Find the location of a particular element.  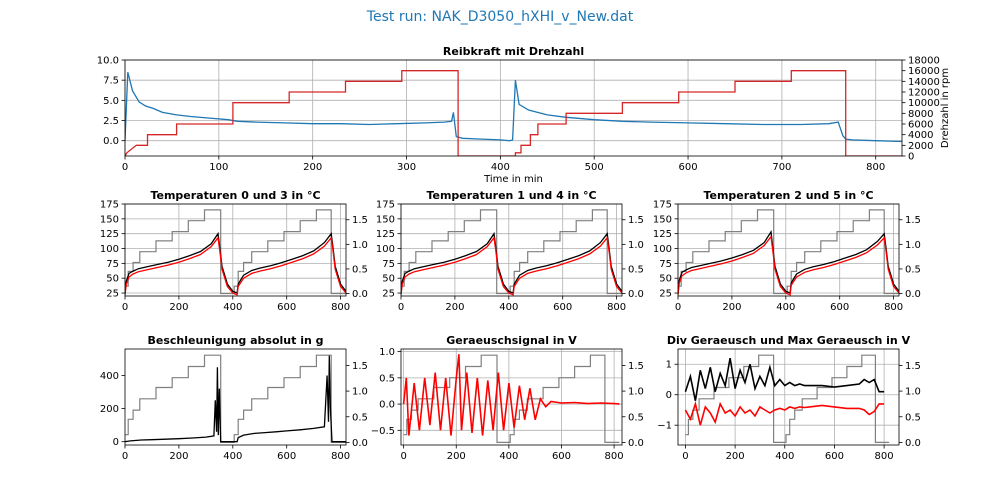

y-tick-label: 200 is located at coordinates (109, 409).